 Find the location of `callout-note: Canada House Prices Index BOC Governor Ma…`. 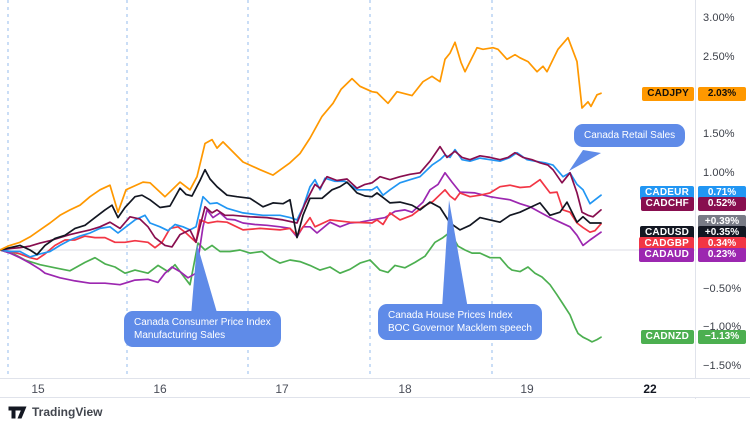

callout-note: Canada House Prices Index BOC Governor Ma… is located at coordinates (460, 322).